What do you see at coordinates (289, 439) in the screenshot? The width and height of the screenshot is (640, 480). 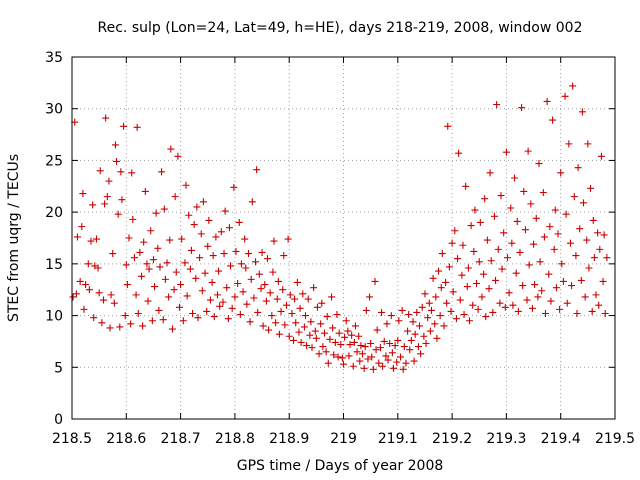 I see `x-tick-label: 218.9` at bounding box center [289, 439].